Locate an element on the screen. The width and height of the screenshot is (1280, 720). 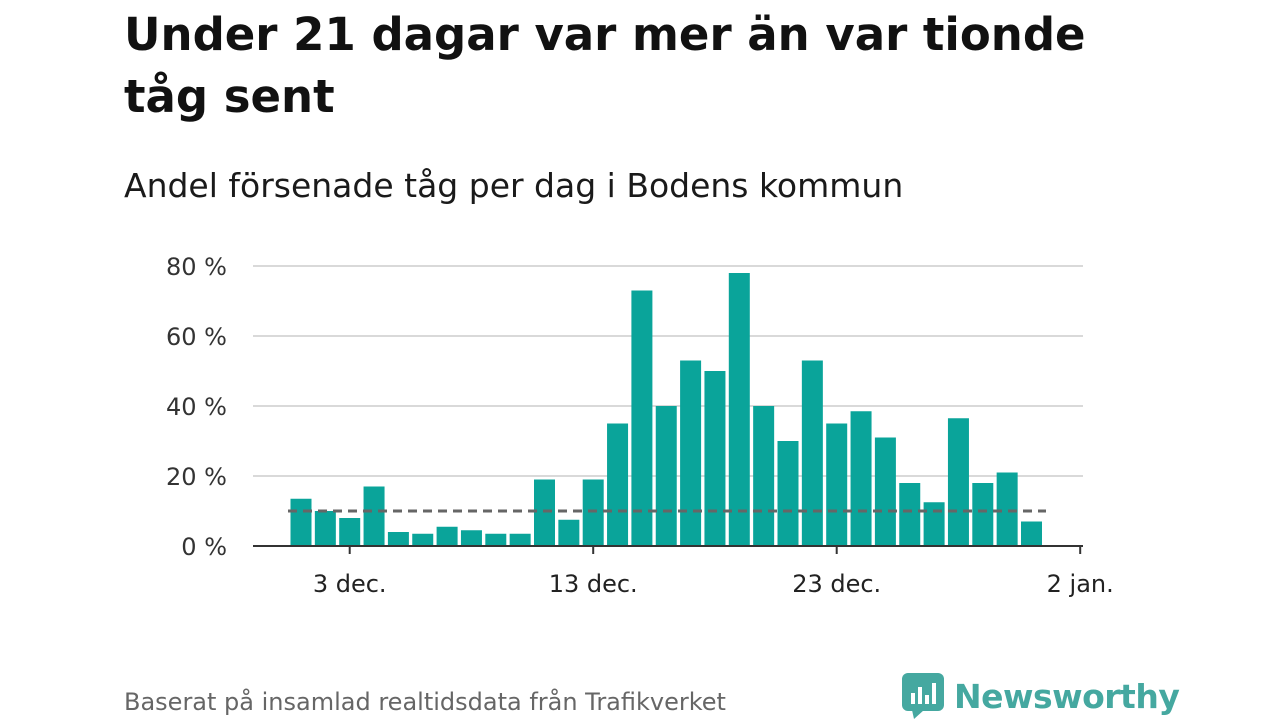
y-tick-label: 40 % is located at coordinates (196, 407).